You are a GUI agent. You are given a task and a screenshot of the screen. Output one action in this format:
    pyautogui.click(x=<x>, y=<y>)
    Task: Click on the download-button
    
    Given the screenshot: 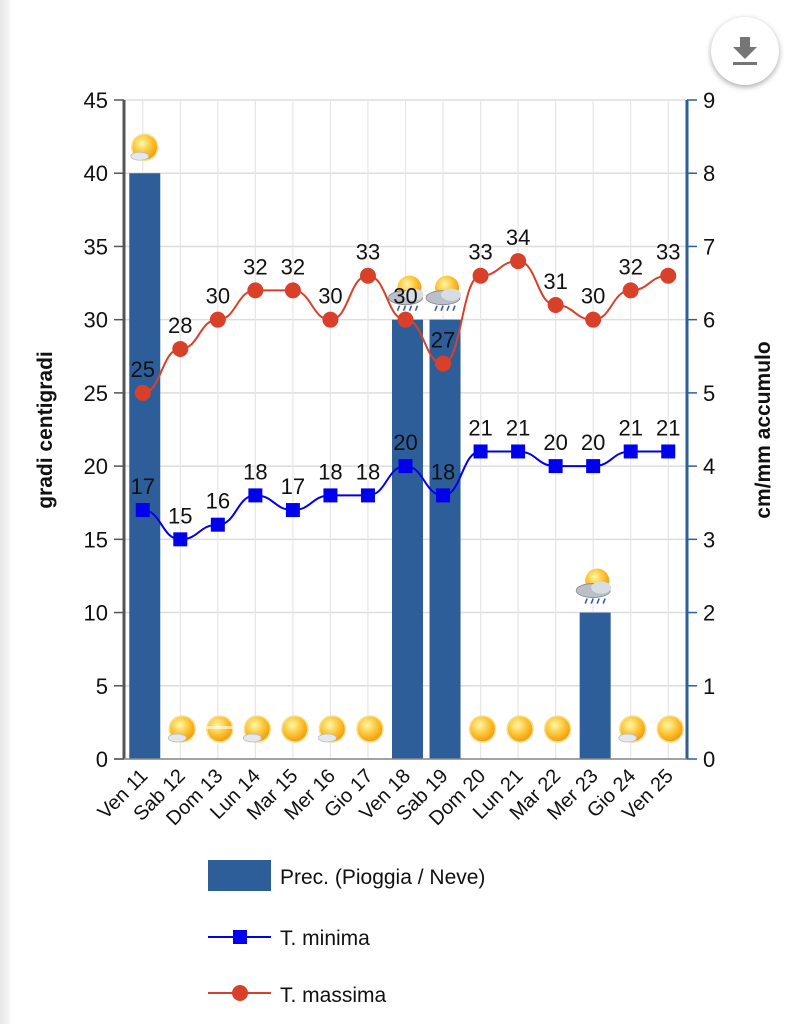 What is the action you would take?
    pyautogui.click(x=745, y=51)
    